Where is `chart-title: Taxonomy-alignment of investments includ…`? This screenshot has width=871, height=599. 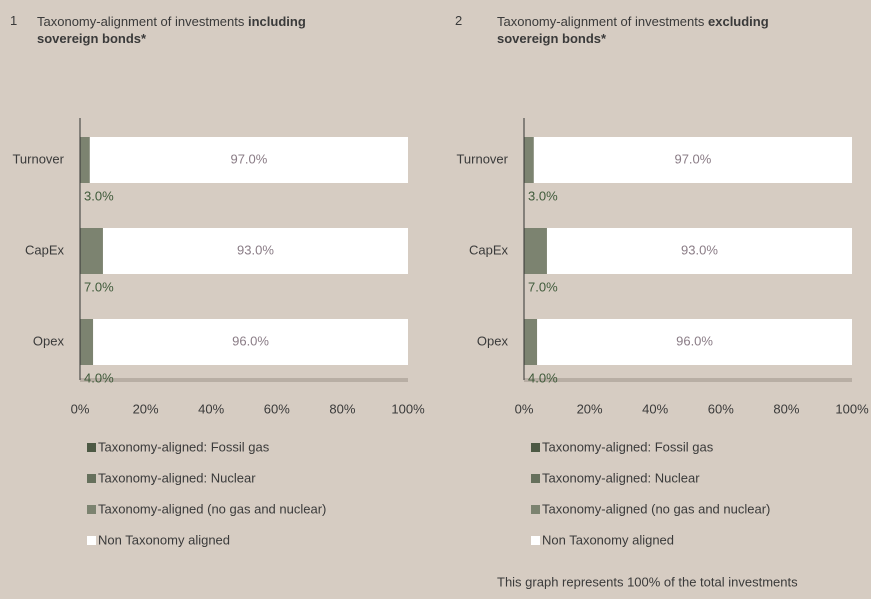
chart-title: Taxonomy-alignment of investments includ… is located at coordinates (197, 30).